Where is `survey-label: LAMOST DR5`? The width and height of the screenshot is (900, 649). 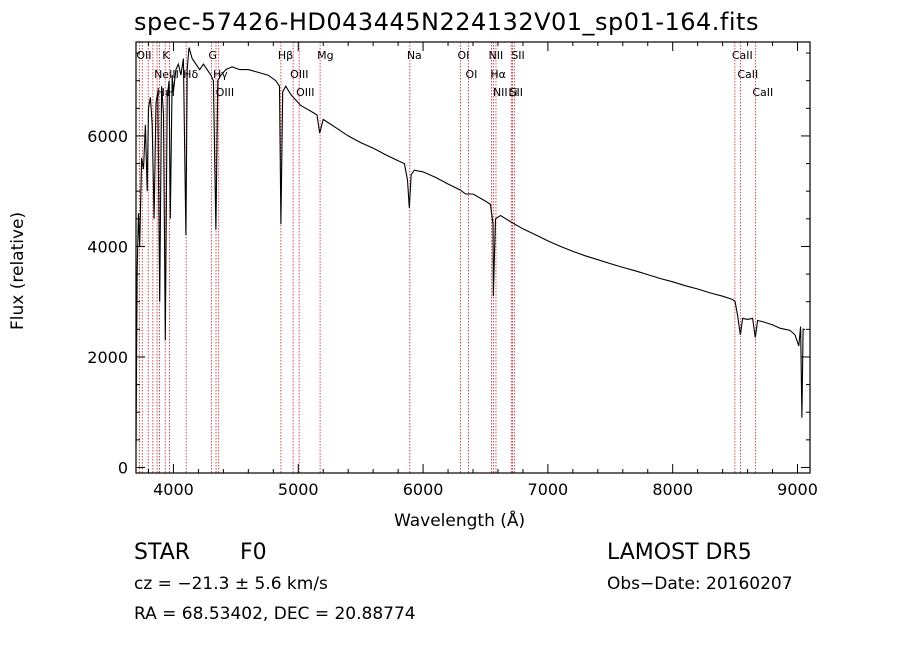
survey-label: LAMOST DR5 is located at coordinates (679, 552).